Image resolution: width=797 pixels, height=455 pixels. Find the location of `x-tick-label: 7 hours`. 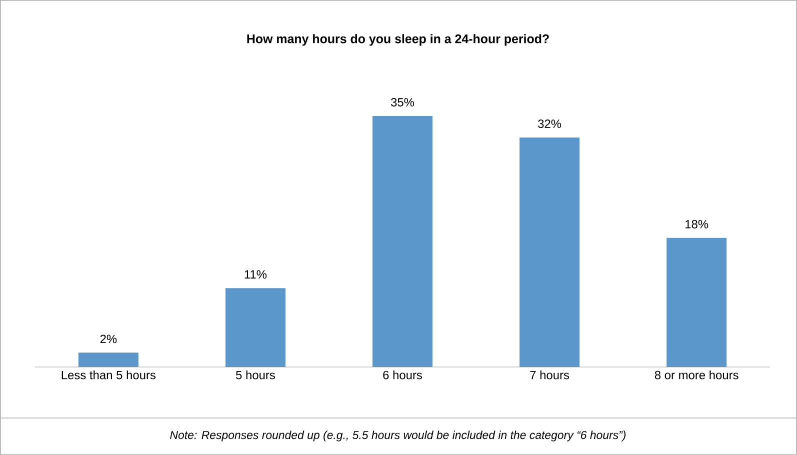

x-tick-label: 7 hours is located at coordinates (550, 375).